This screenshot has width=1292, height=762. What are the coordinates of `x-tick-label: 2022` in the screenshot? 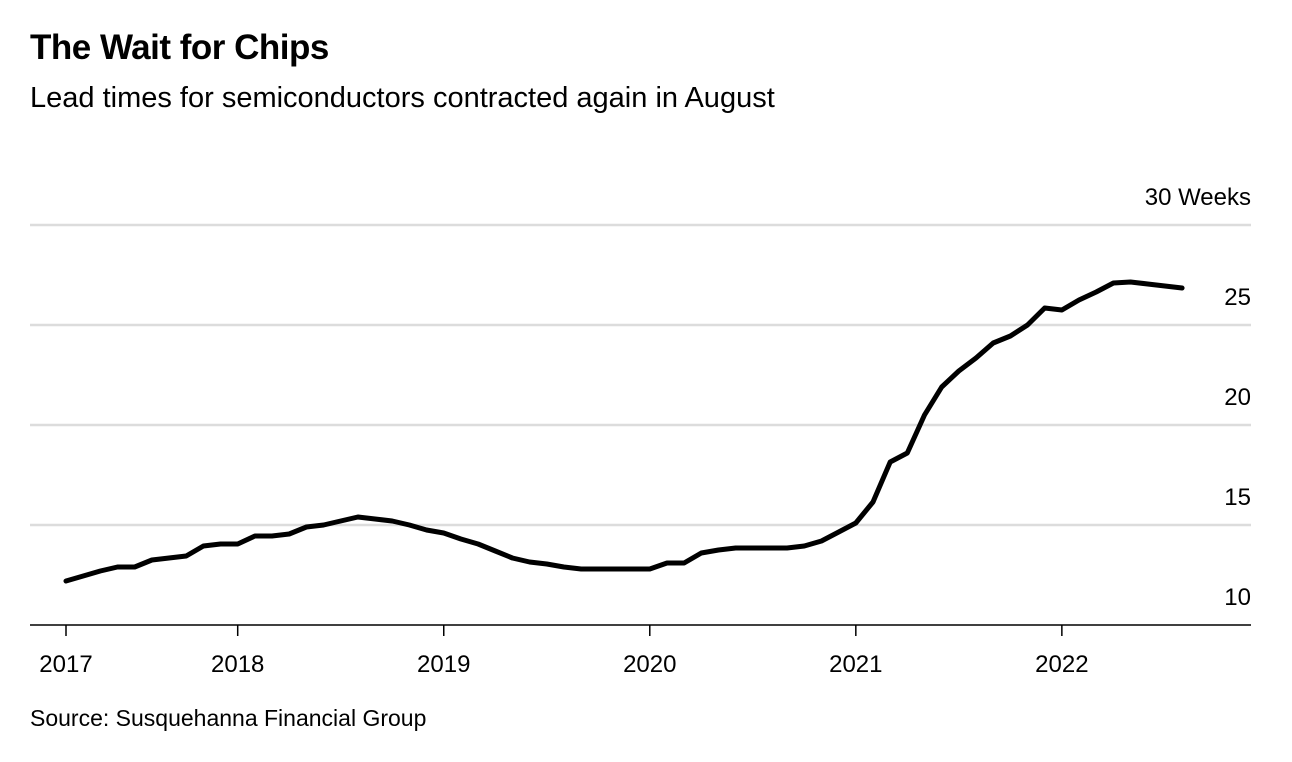 It's located at (1061, 664).